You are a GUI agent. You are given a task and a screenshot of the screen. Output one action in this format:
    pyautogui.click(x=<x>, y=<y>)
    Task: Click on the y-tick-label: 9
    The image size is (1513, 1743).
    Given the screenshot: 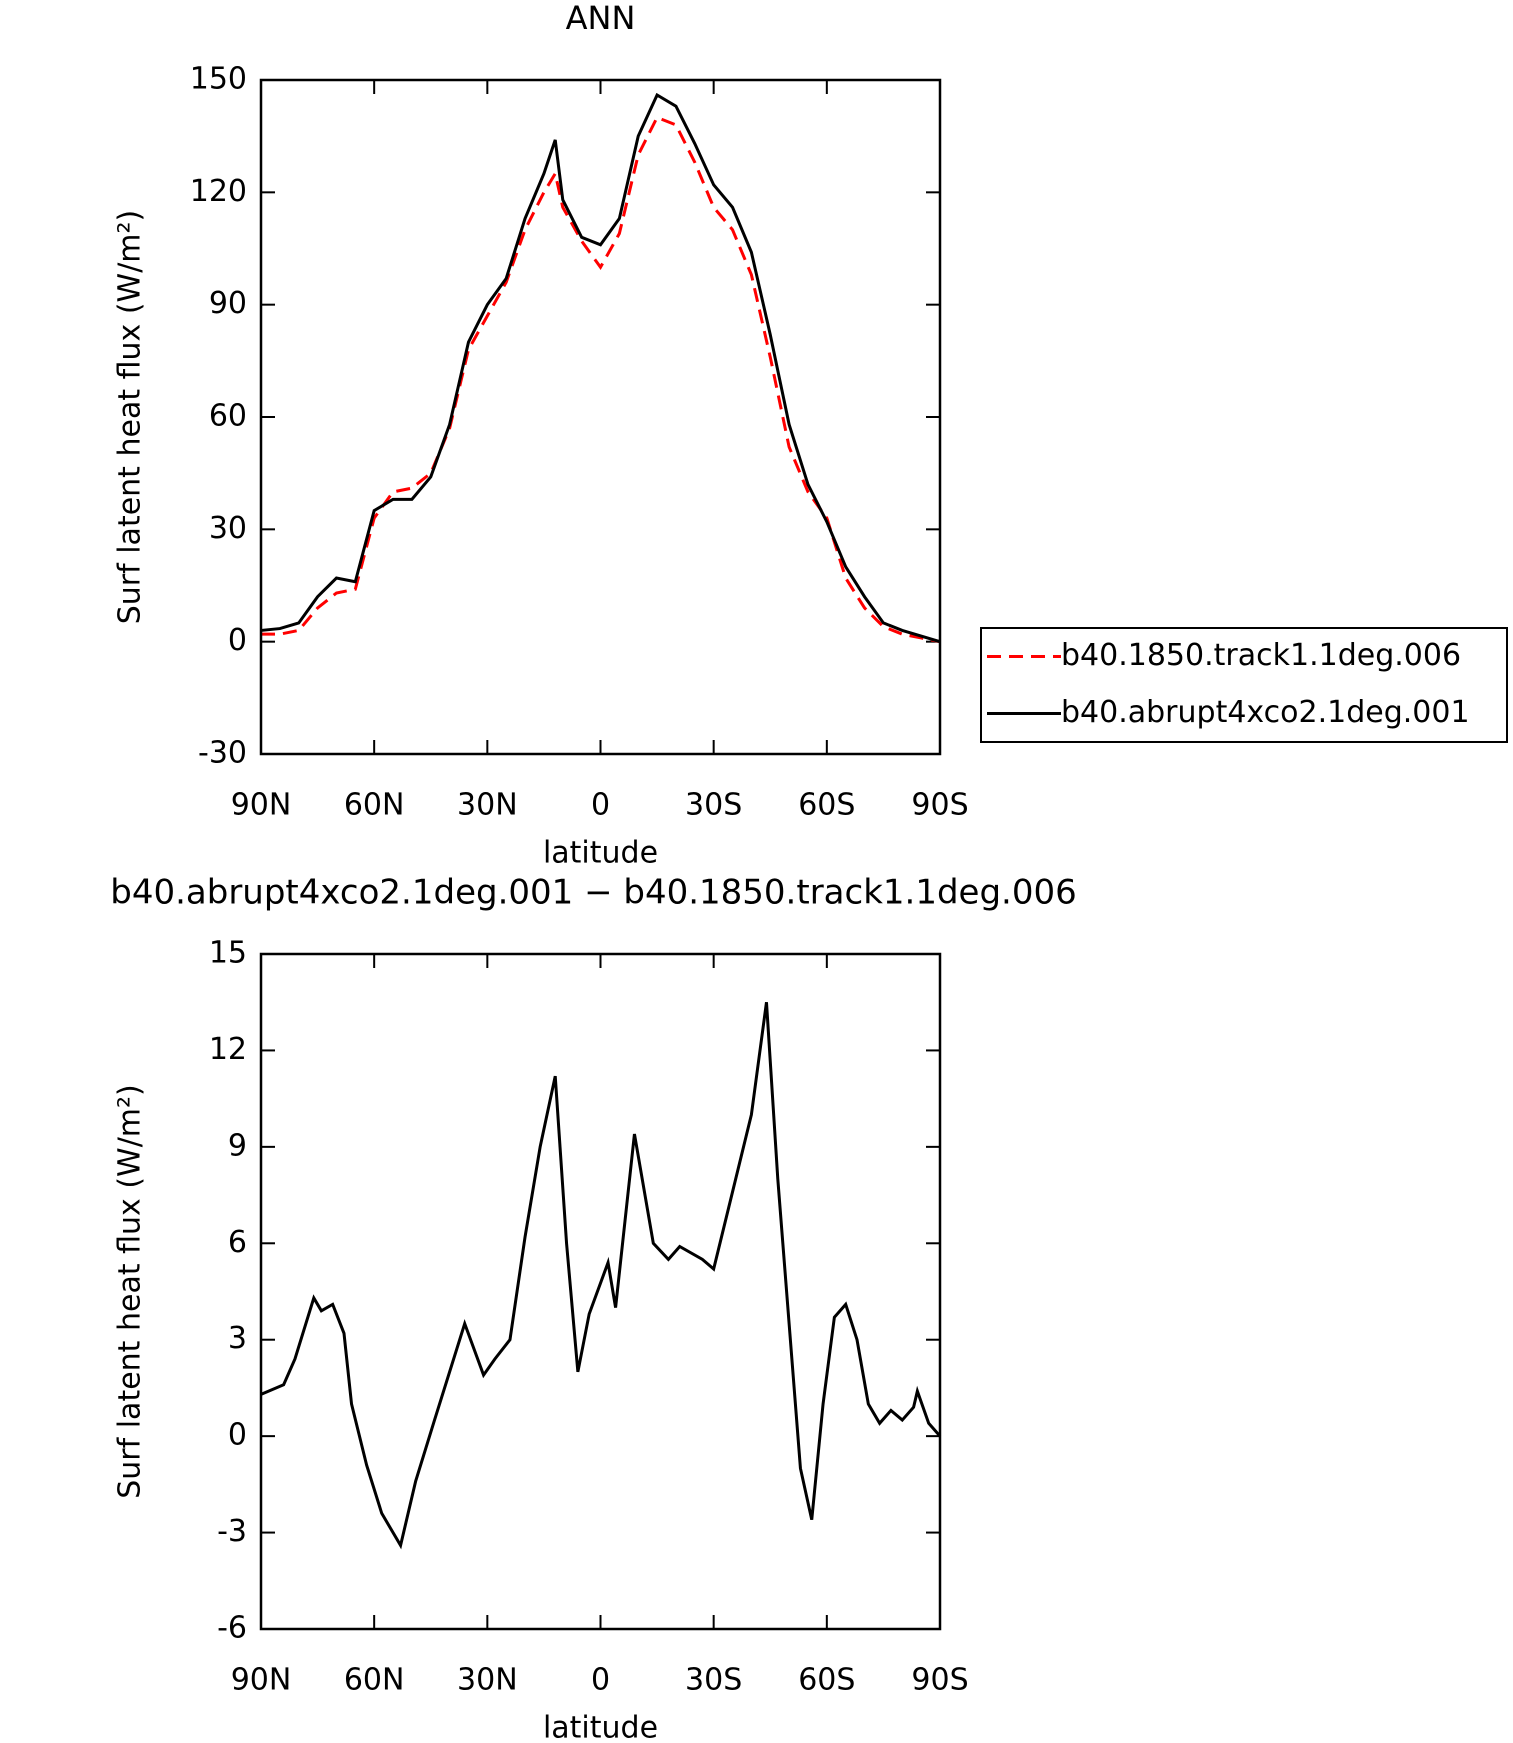 What is the action you would take?
    pyautogui.click(x=237, y=1145)
    